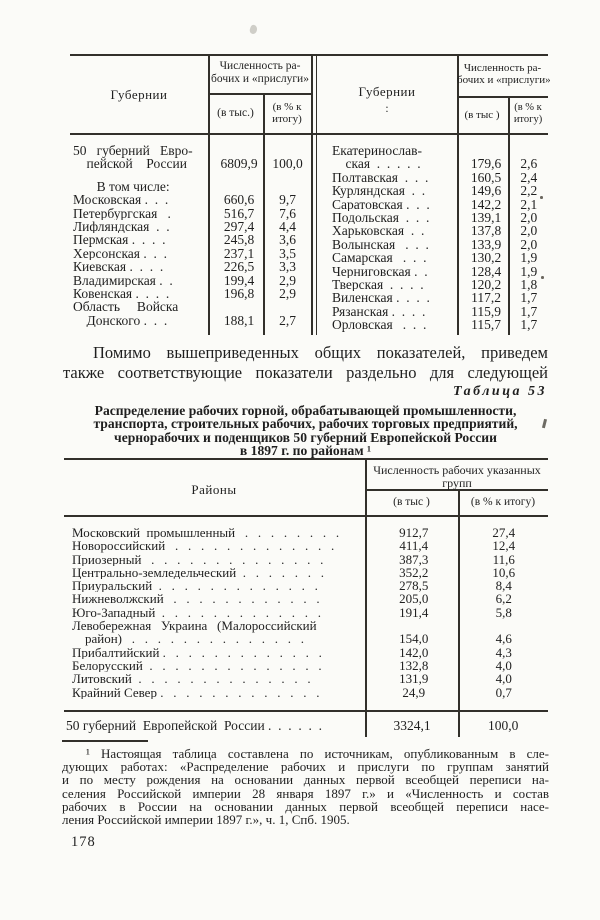 Image resolution: width=600 pixels, height=920 pixels. I want to click on row-thousands: 142,2, so click(486, 204).